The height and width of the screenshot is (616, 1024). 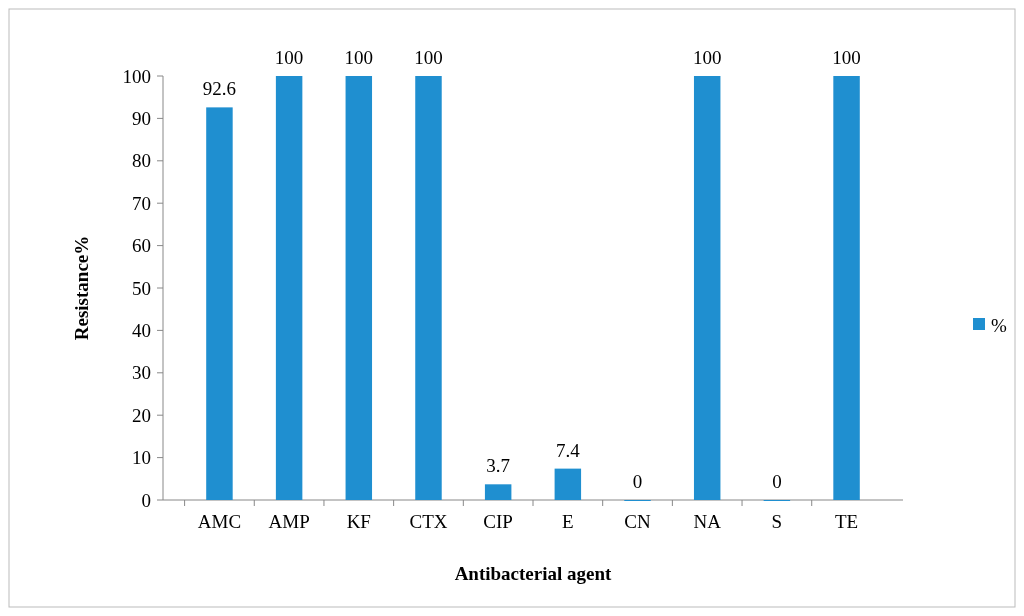 What do you see at coordinates (141, 415) in the screenshot?
I see `y-tick-label: 20` at bounding box center [141, 415].